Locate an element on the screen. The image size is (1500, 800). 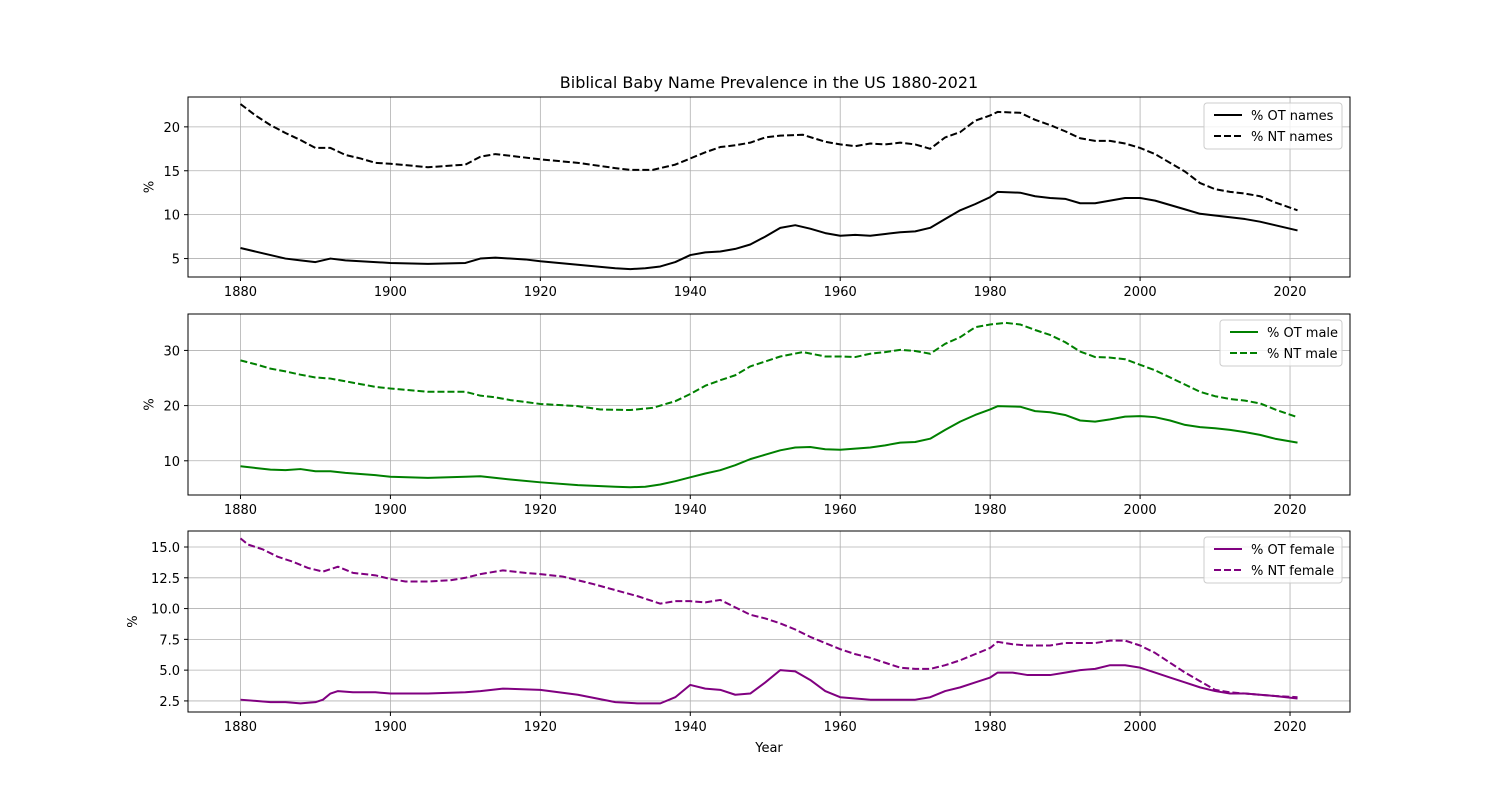
legend: % OT female % NT female is located at coordinates (1273, 560).